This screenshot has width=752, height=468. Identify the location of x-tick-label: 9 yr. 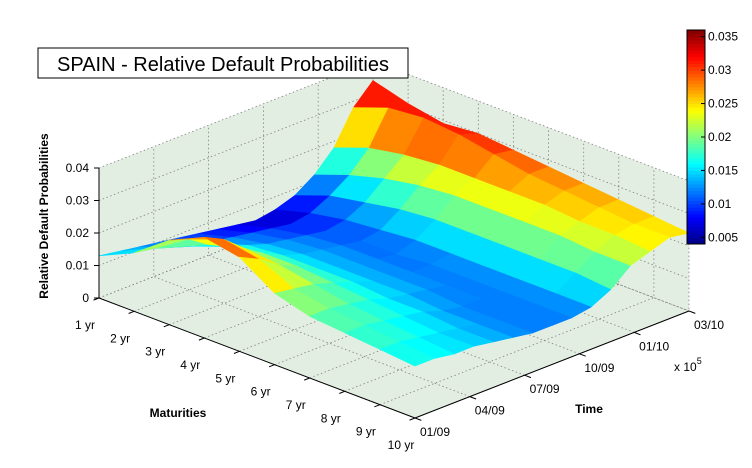
(366, 432).